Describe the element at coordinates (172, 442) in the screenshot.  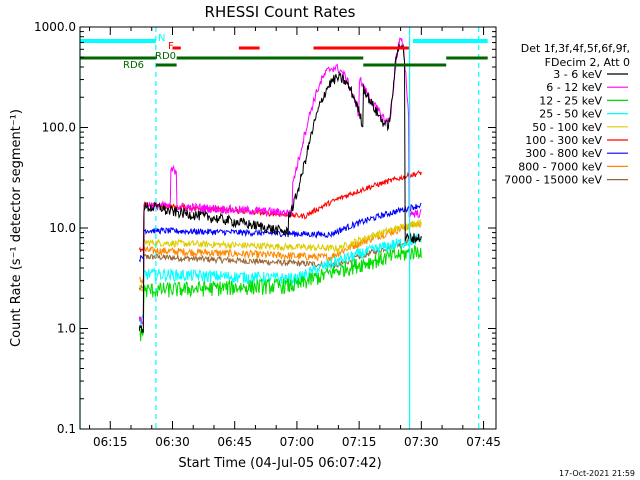
I see `x-tick-label: 06:30` at that location.